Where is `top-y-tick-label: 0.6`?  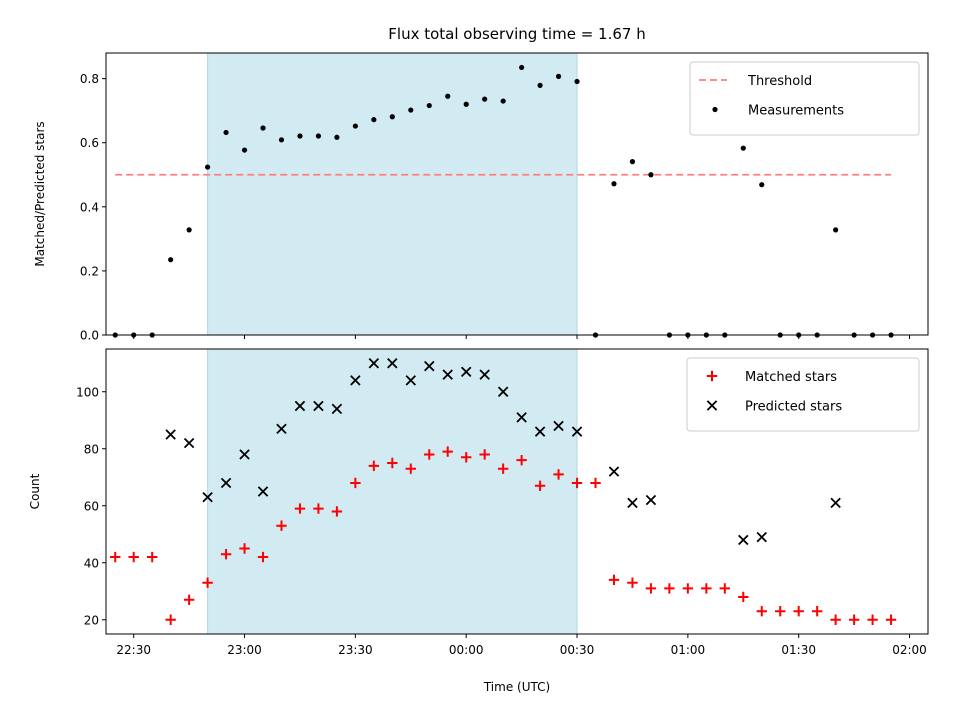 top-y-tick-label: 0.6 is located at coordinates (89, 143).